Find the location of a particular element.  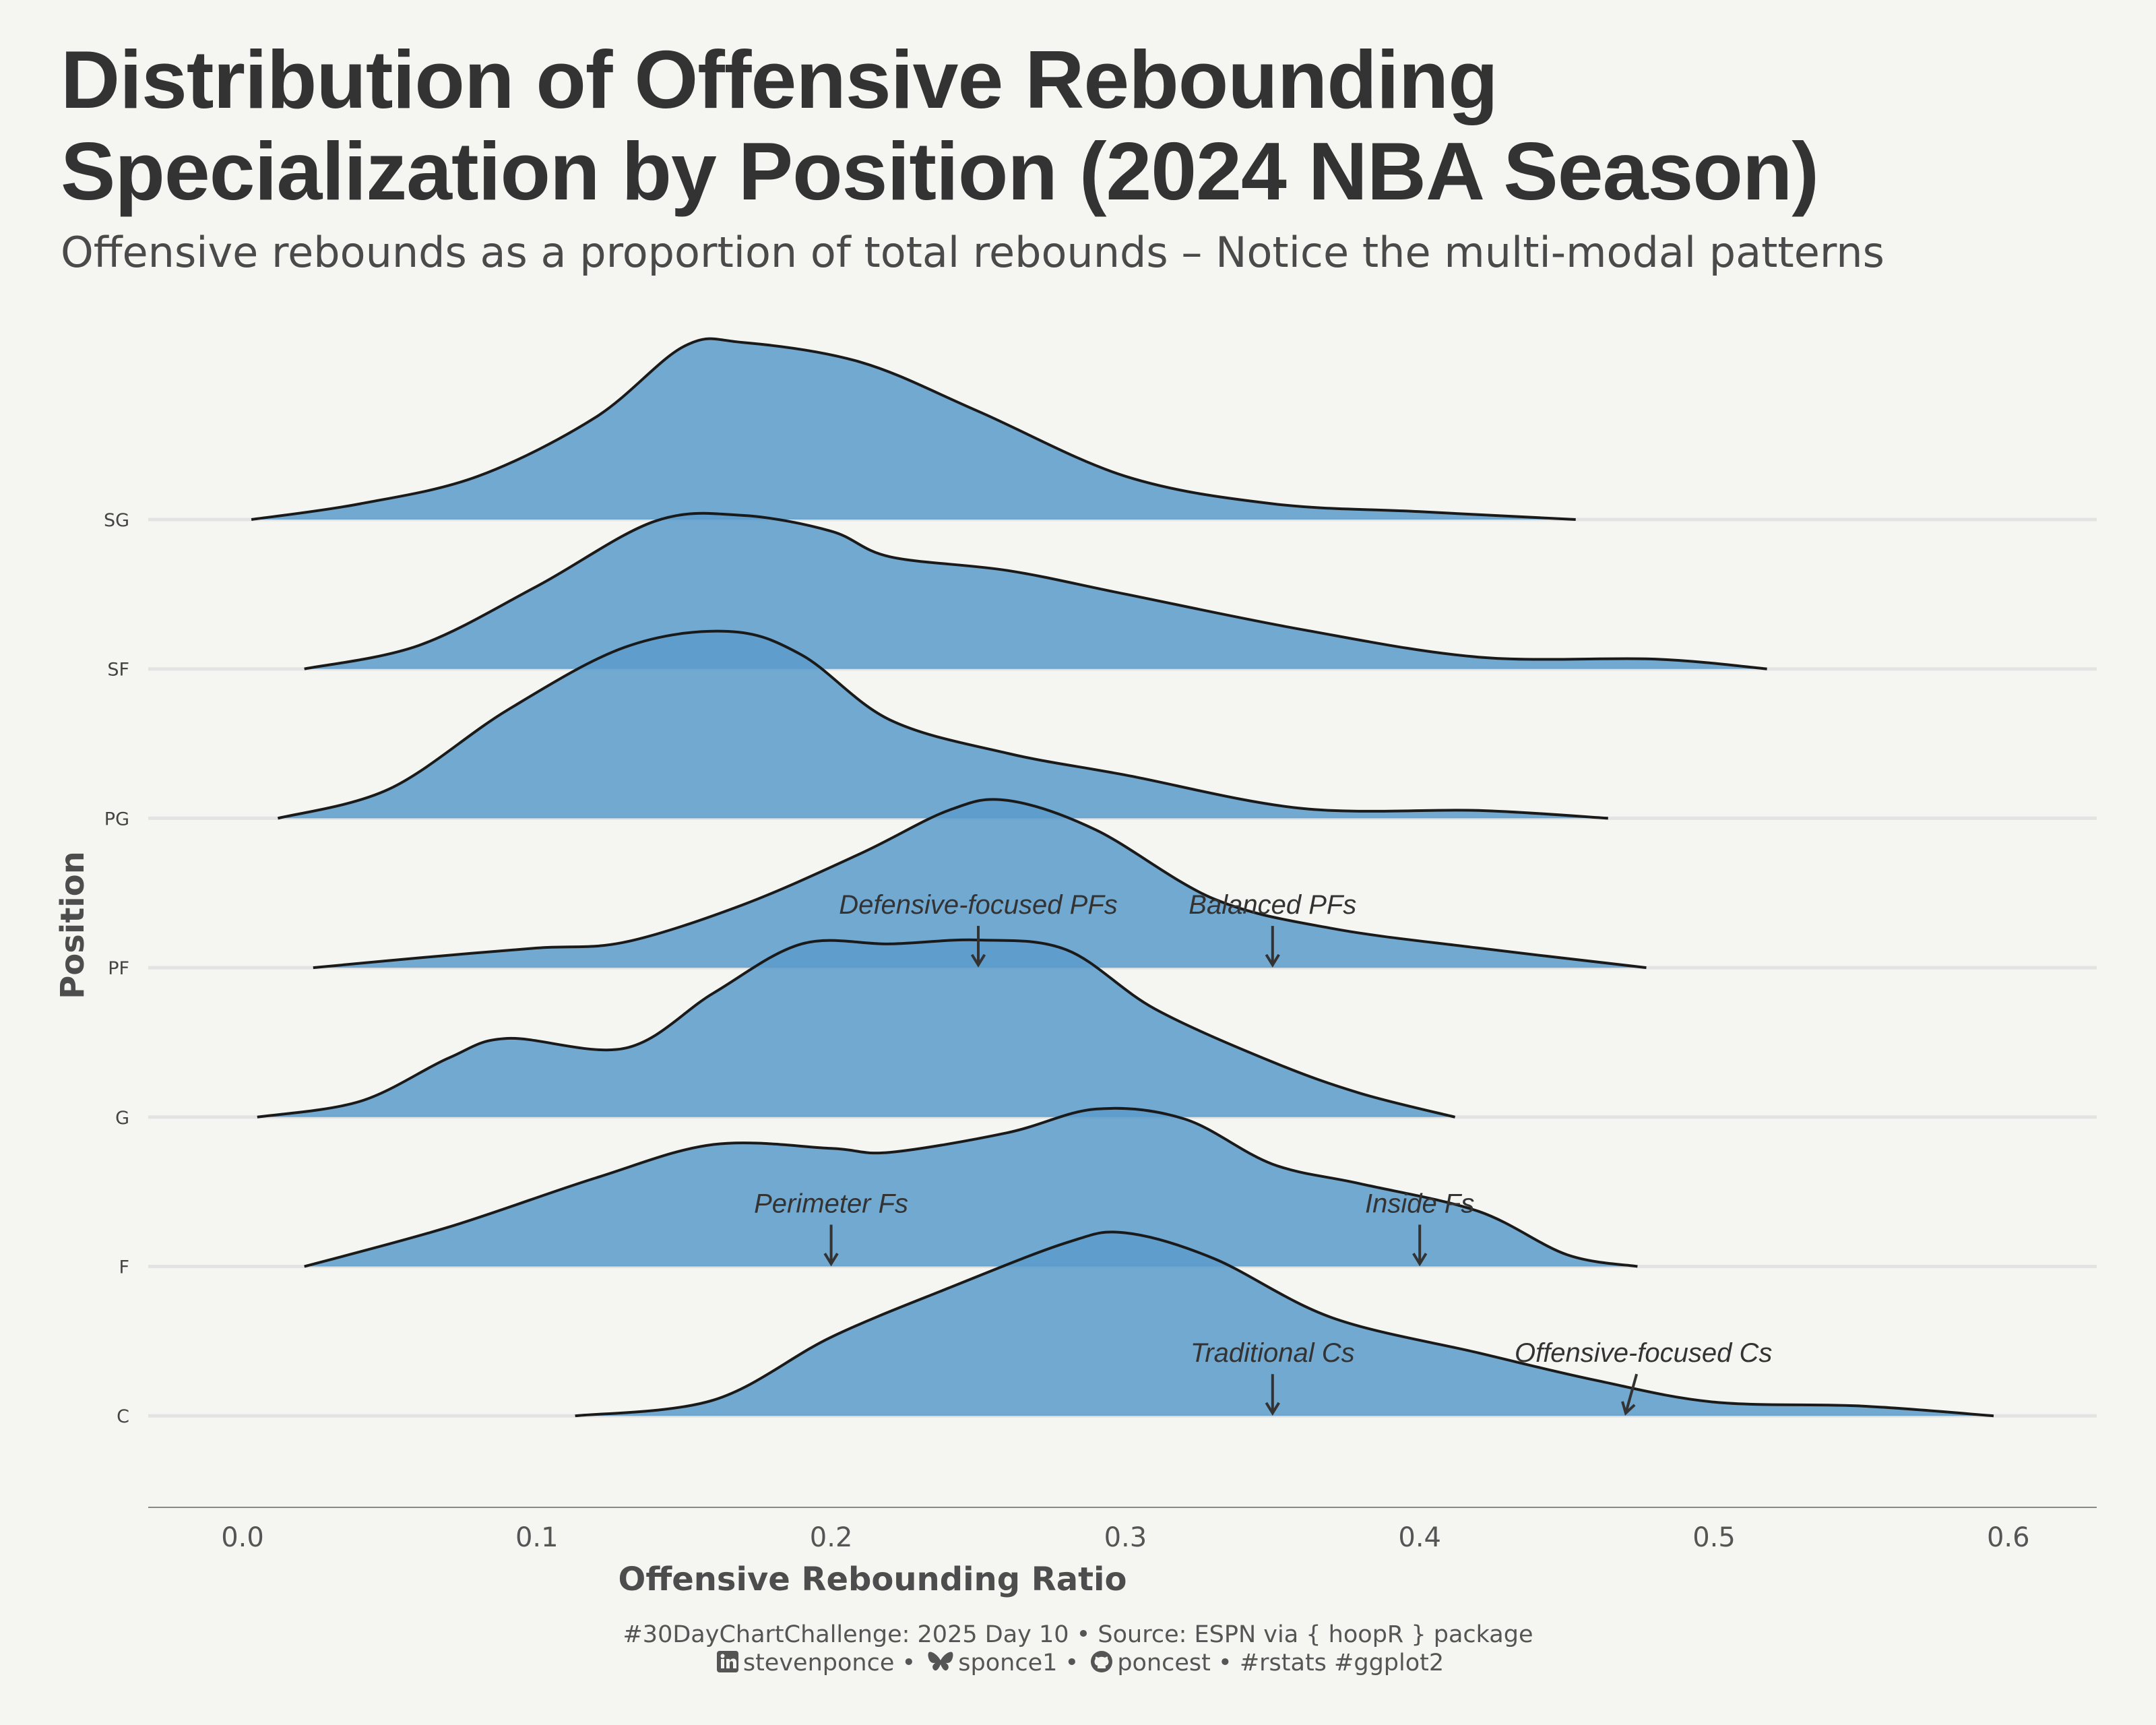

x-tick-label: 0.2 is located at coordinates (831, 1537).